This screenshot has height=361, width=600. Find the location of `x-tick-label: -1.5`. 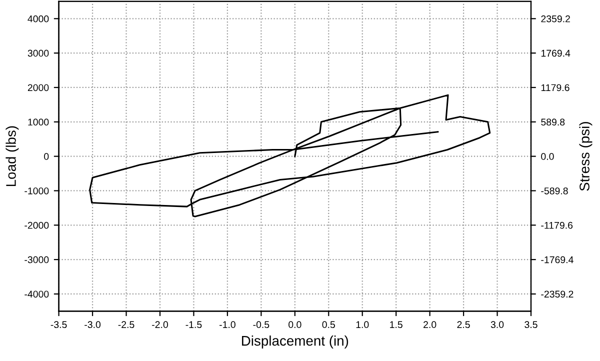

x-tick-label: -1.5 is located at coordinates (194, 324).